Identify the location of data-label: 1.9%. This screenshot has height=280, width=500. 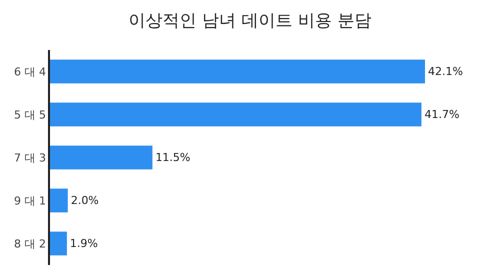
(84, 243).